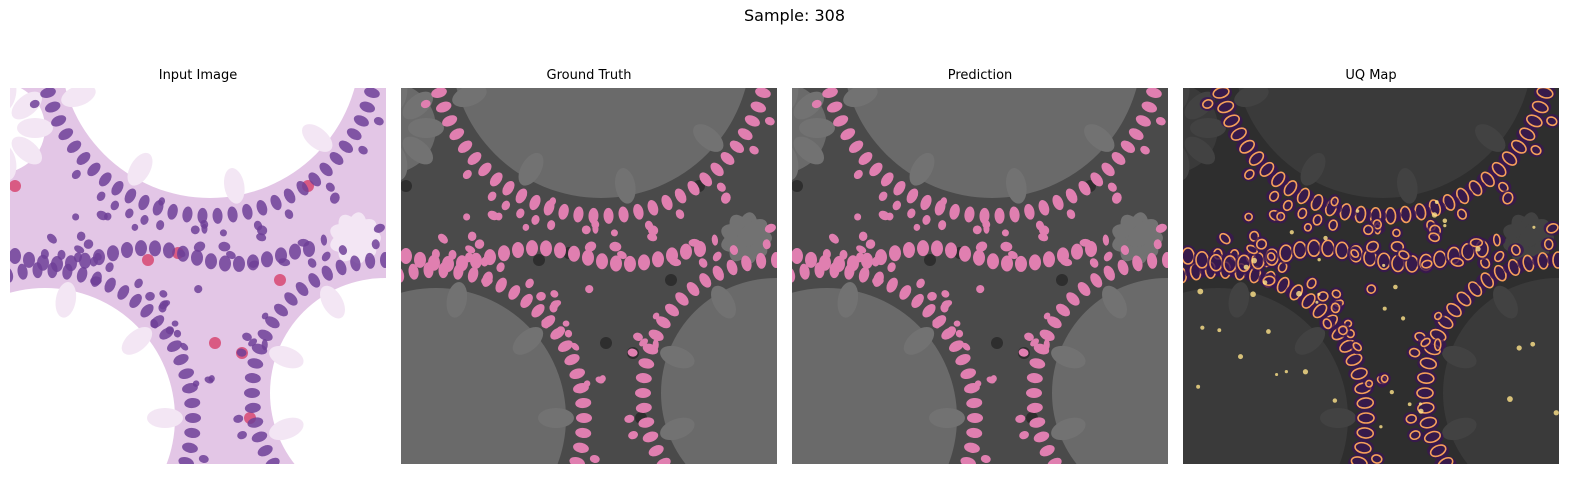 Image resolution: width=1589 pixels, height=480 pixels. I want to click on panel-title: UQ Map, so click(1371, 75).